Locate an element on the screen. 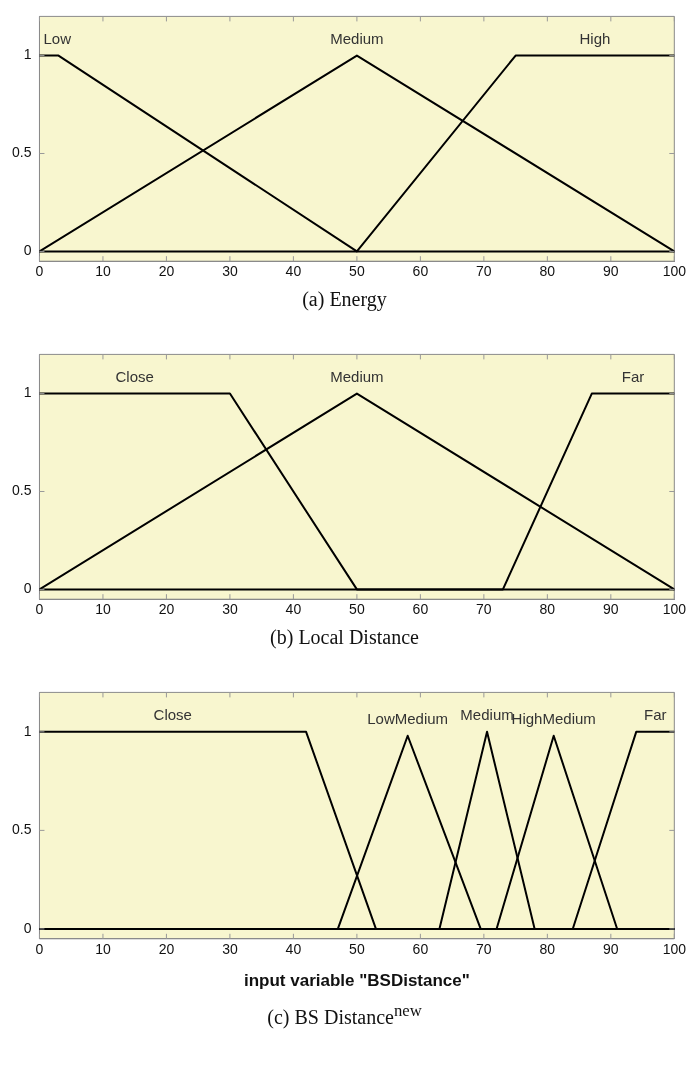 The width and height of the screenshot is (689, 1078). text: (b) Local Distance is located at coordinates (344, 638).